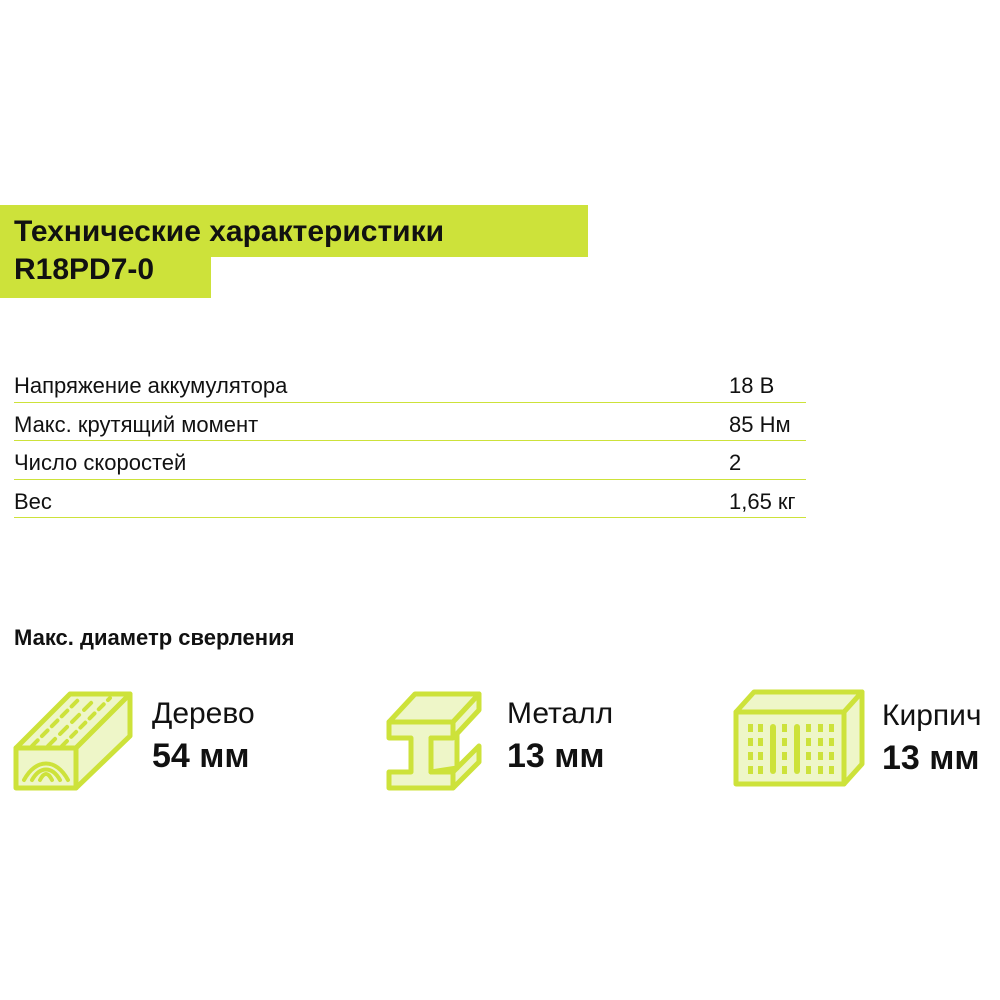  What do you see at coordinates (866, 743) in the screenshot?
I see `material-brick: Кирпич 13 мм` at bounding box center [866, 743].